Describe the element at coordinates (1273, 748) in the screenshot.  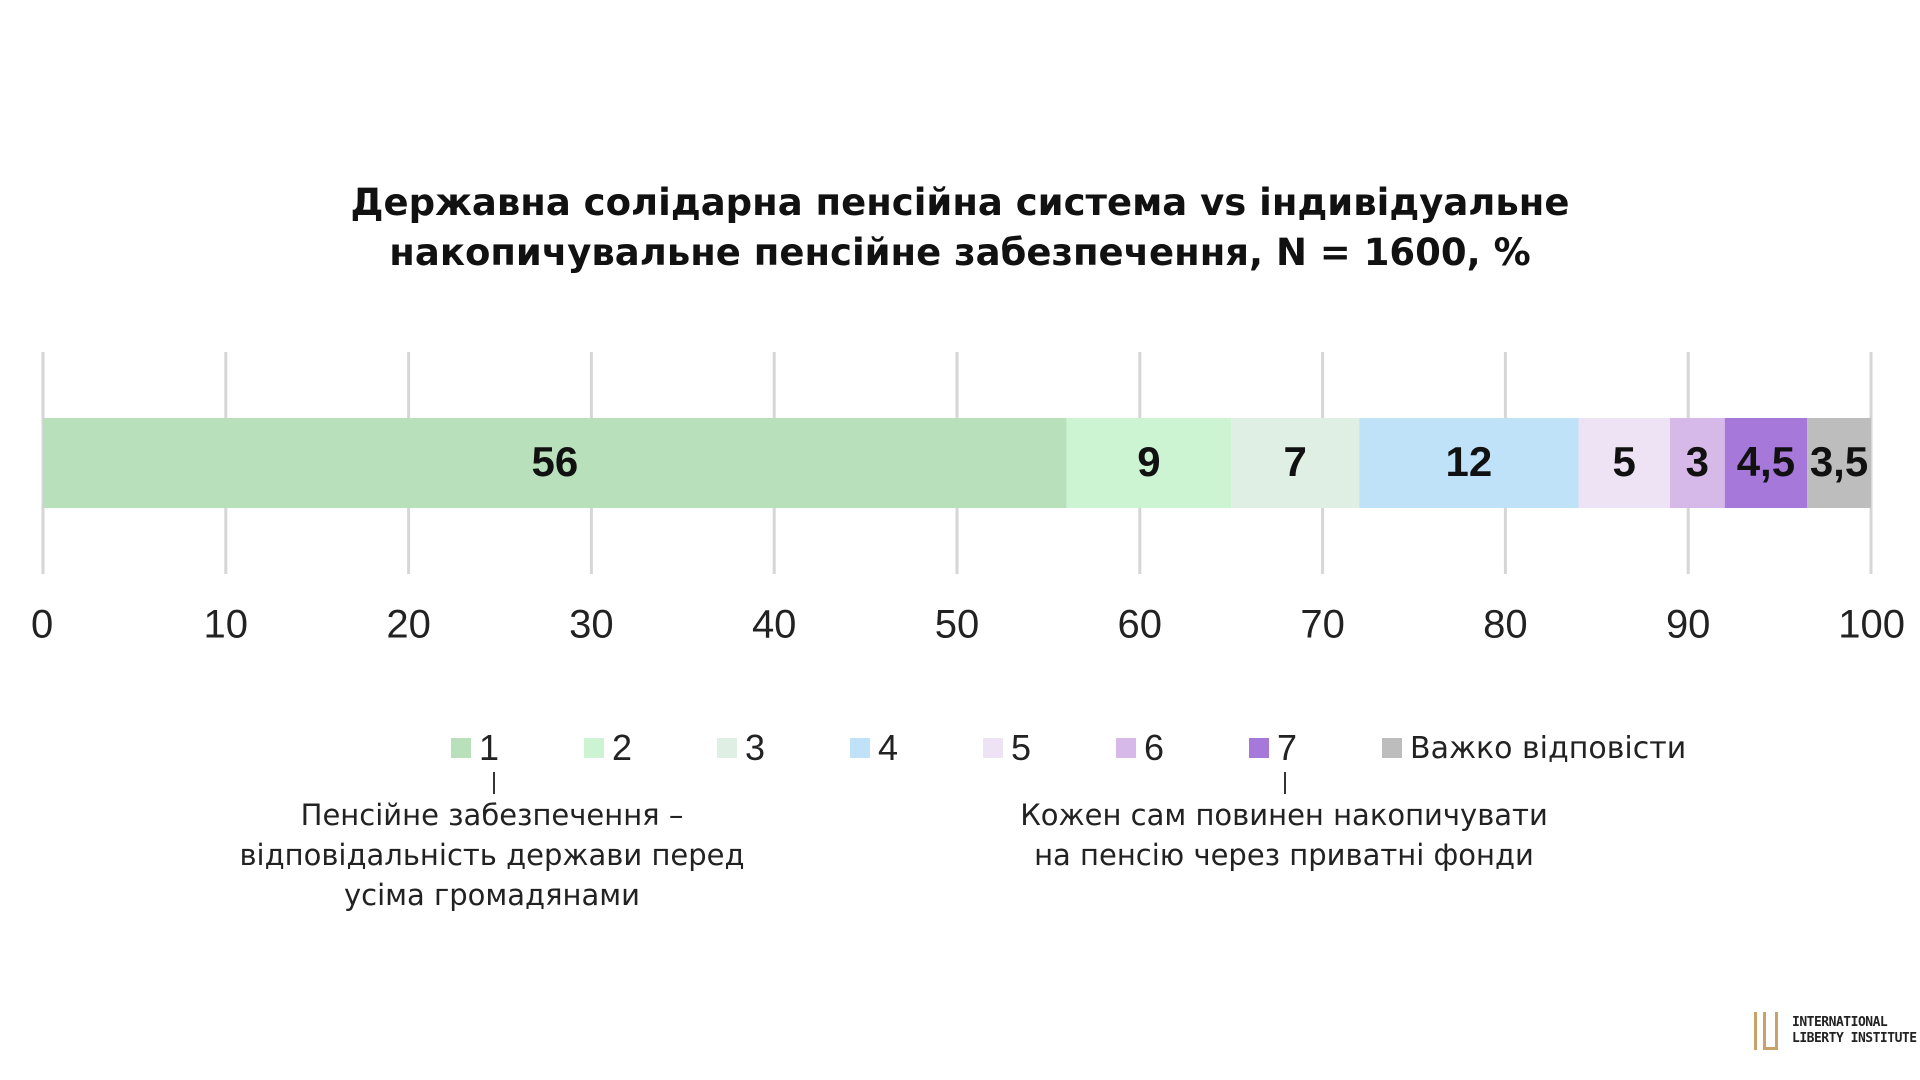
I see `legend-item-7: 7` at that location.